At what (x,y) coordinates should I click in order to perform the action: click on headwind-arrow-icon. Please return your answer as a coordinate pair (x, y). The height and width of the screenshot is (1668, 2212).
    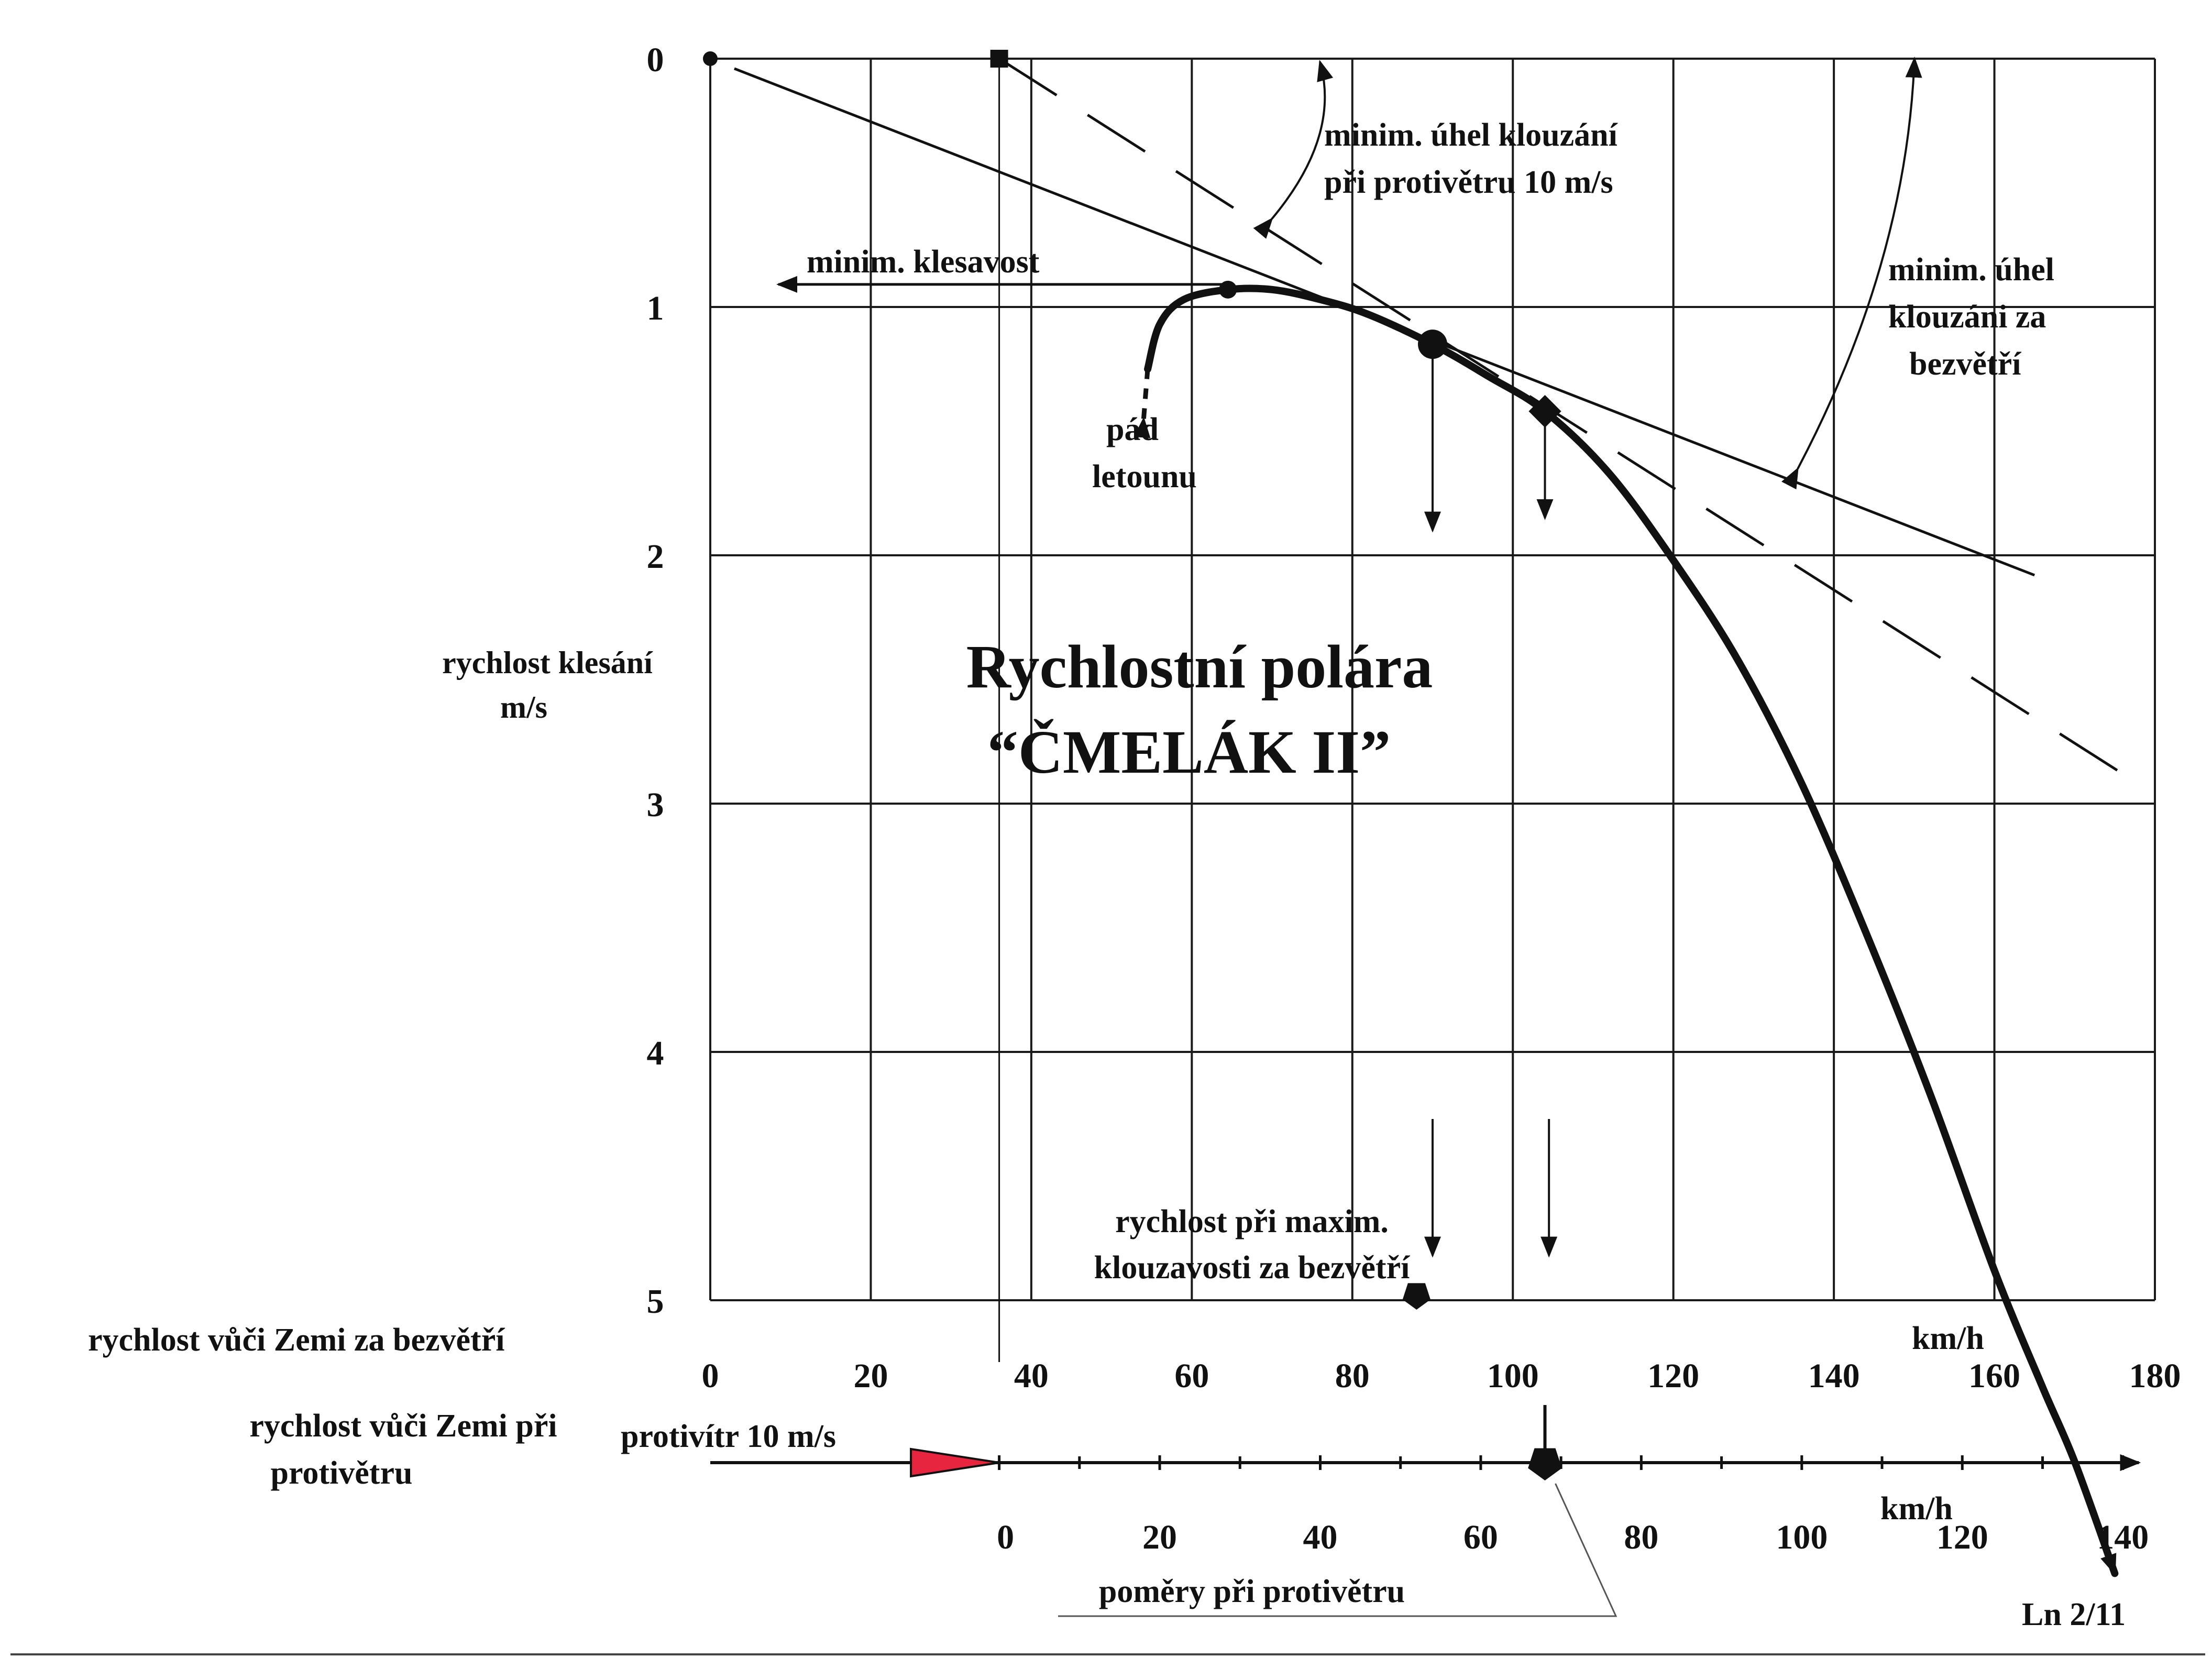
    Looking at the image, I should click on (954, 1462).